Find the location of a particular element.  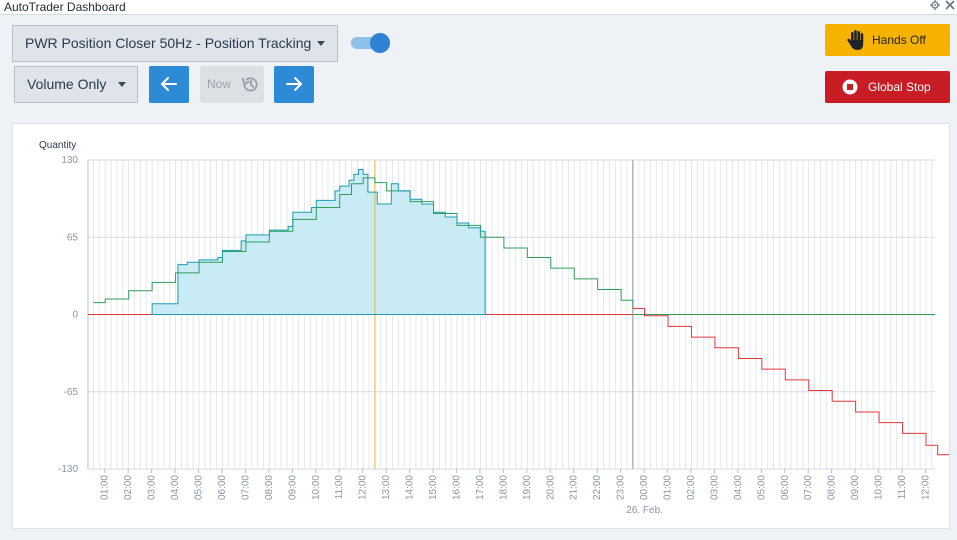

gear-icon is located at coordinates (935, 7).